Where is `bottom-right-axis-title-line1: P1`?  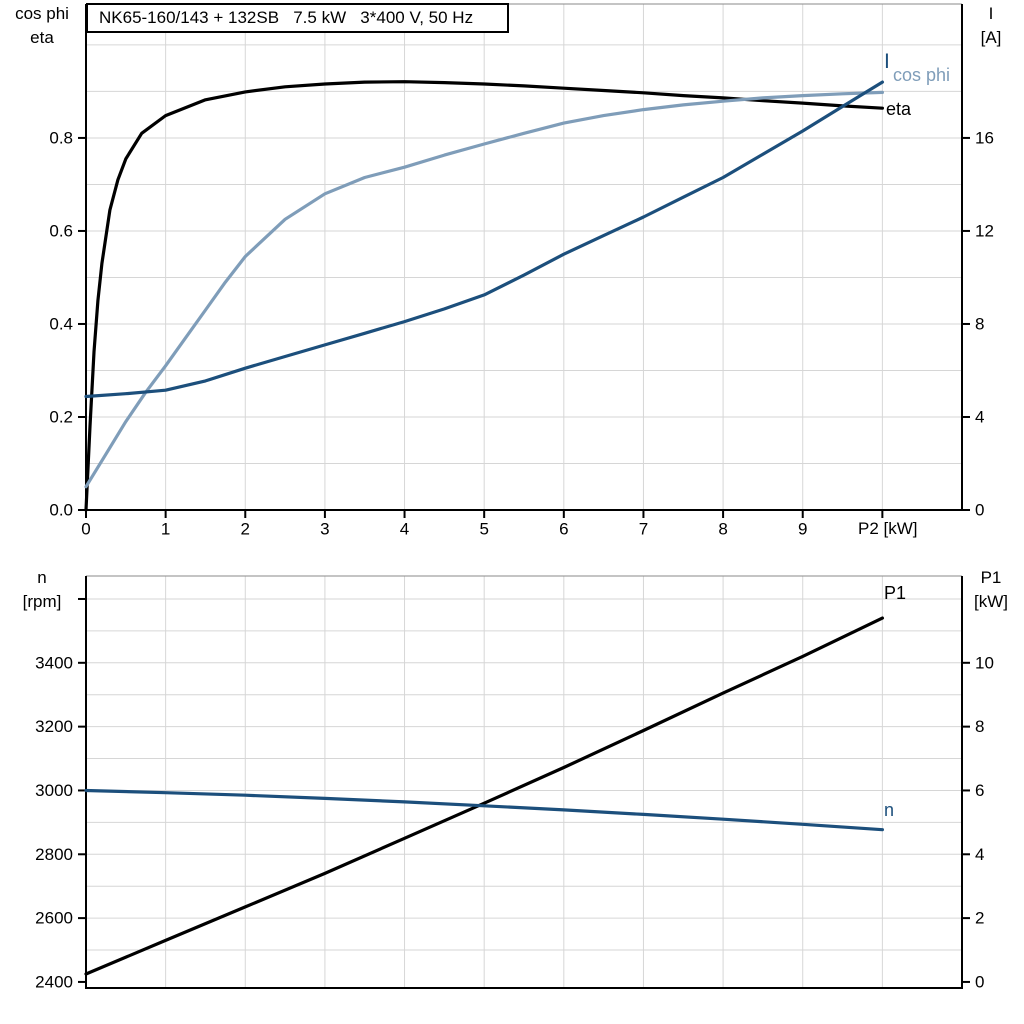
bottom-right-axis-title-line1: P1 is located at coordinates (991, 577).